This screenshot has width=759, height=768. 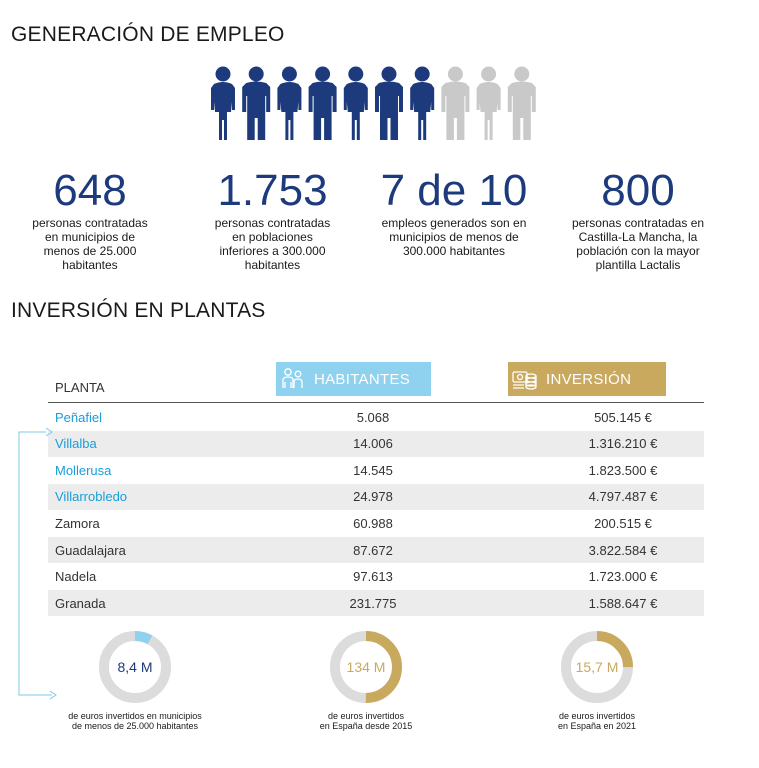 I want to click on inversion-label: INVERSIÓN, so click(x=589, y=379).